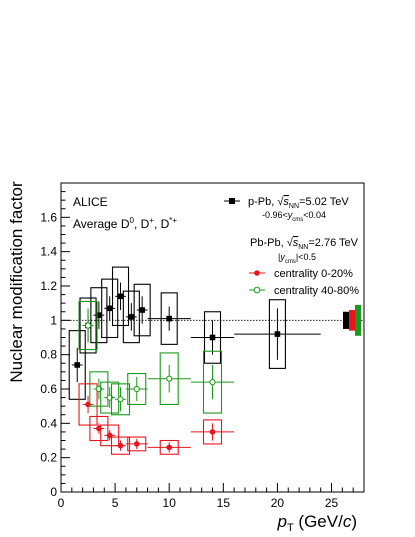 The width and height of the screenshot is (415, 537). Describe the element at coordinates (125, 223) in the screenshot. I see `particles-label: Average D0, D+, D*+` at that location.